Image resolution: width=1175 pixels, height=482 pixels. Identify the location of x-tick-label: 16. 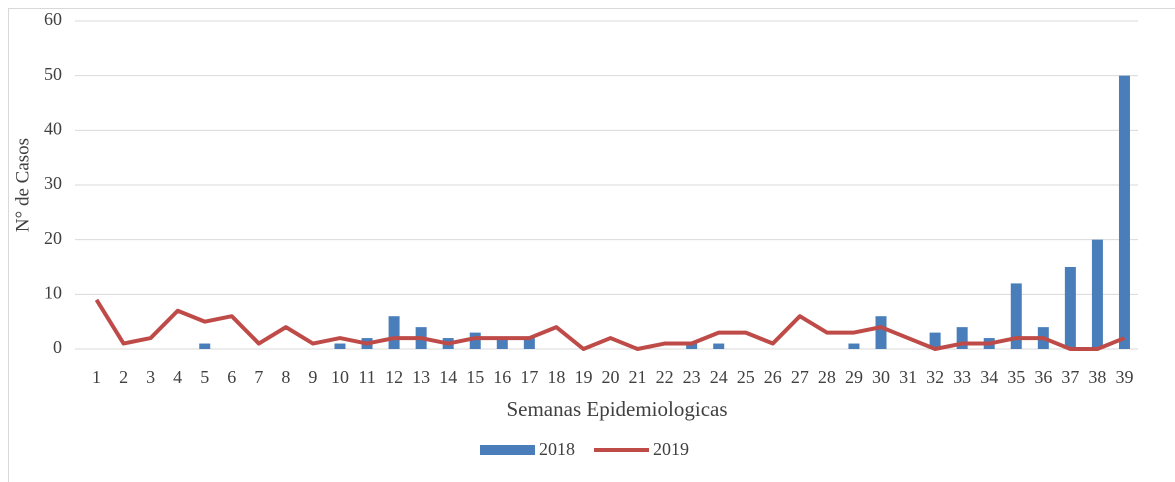
(502, 377).